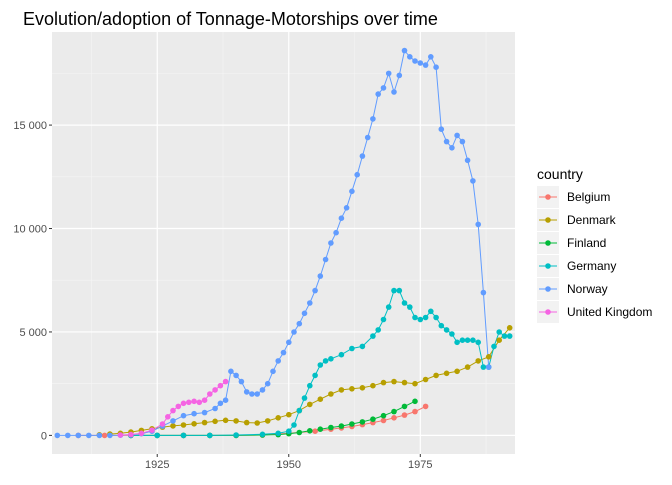  I want to click on legend-title: country, so click(560, 174).